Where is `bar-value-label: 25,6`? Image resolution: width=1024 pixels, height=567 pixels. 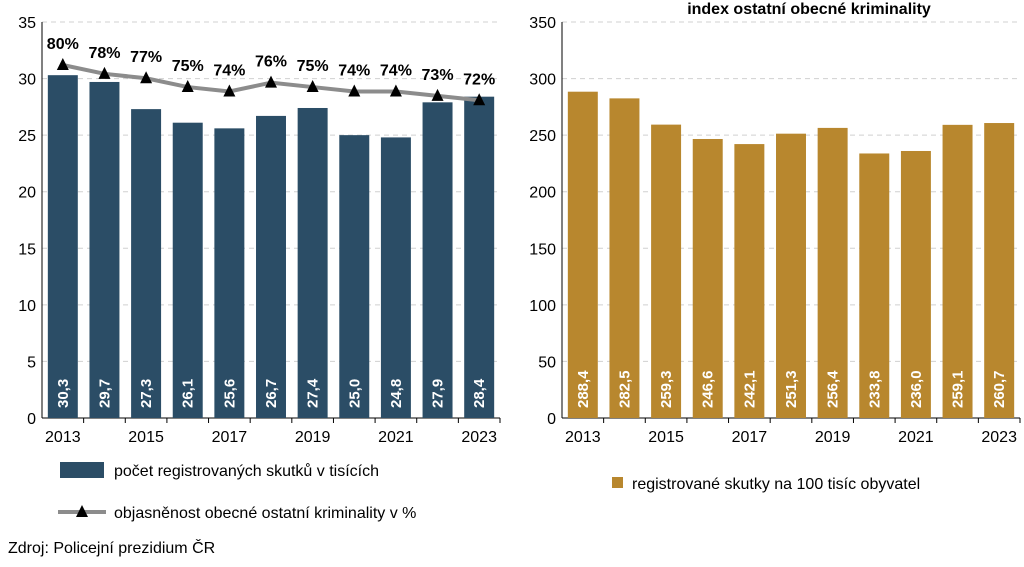 bar-value-label: 25,6 is located at coordinates (229, 393).